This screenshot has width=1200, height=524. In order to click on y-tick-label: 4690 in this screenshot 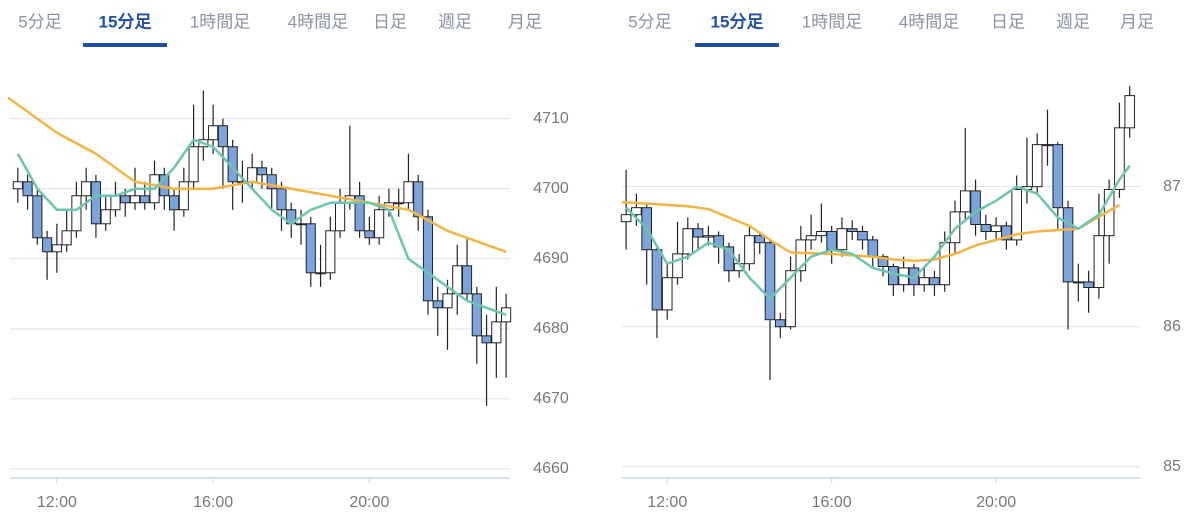, I will do `click(551, 258)`.